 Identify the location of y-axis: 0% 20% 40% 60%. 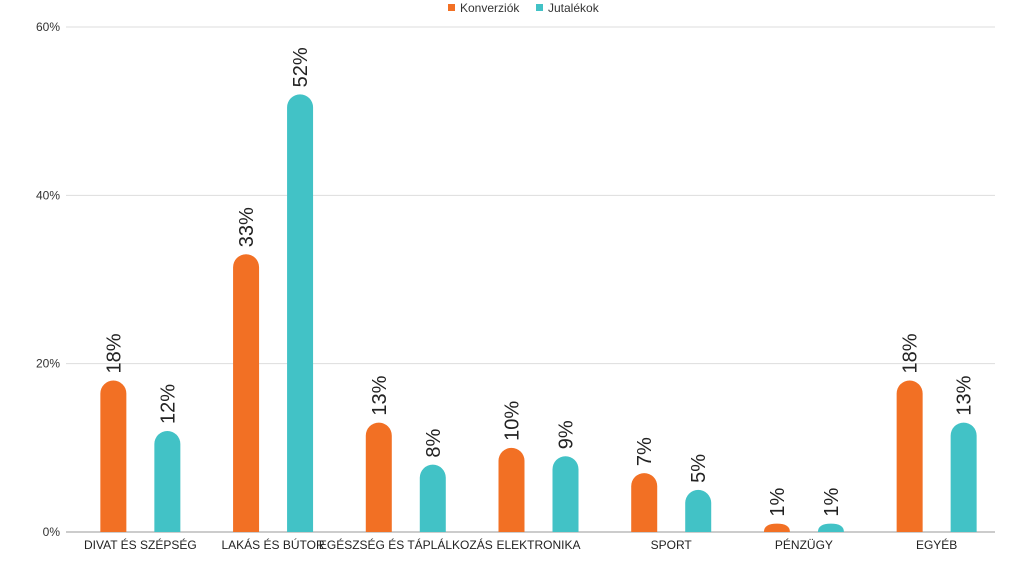
(48, 279).